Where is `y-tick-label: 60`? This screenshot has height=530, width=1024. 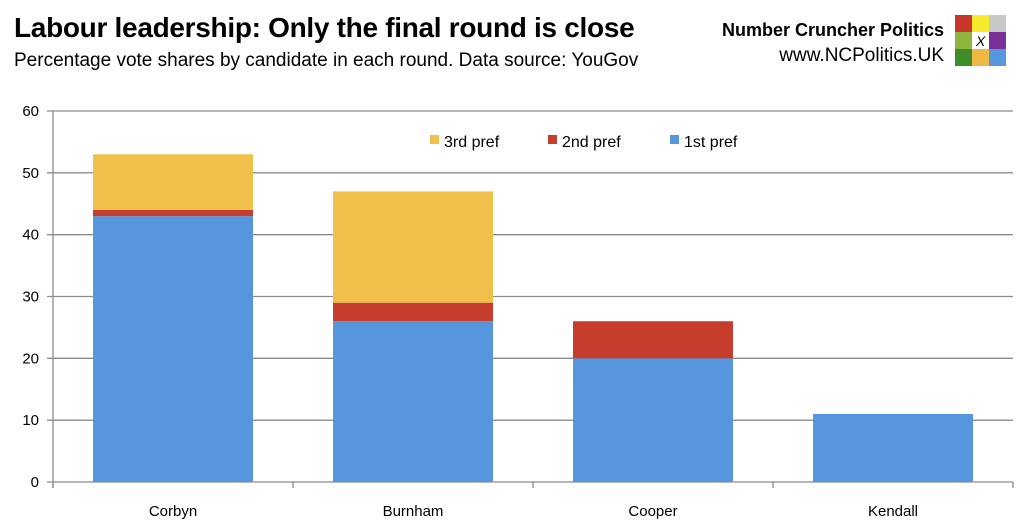
y-tick-label: 60 is located at coordinates (30, 111).